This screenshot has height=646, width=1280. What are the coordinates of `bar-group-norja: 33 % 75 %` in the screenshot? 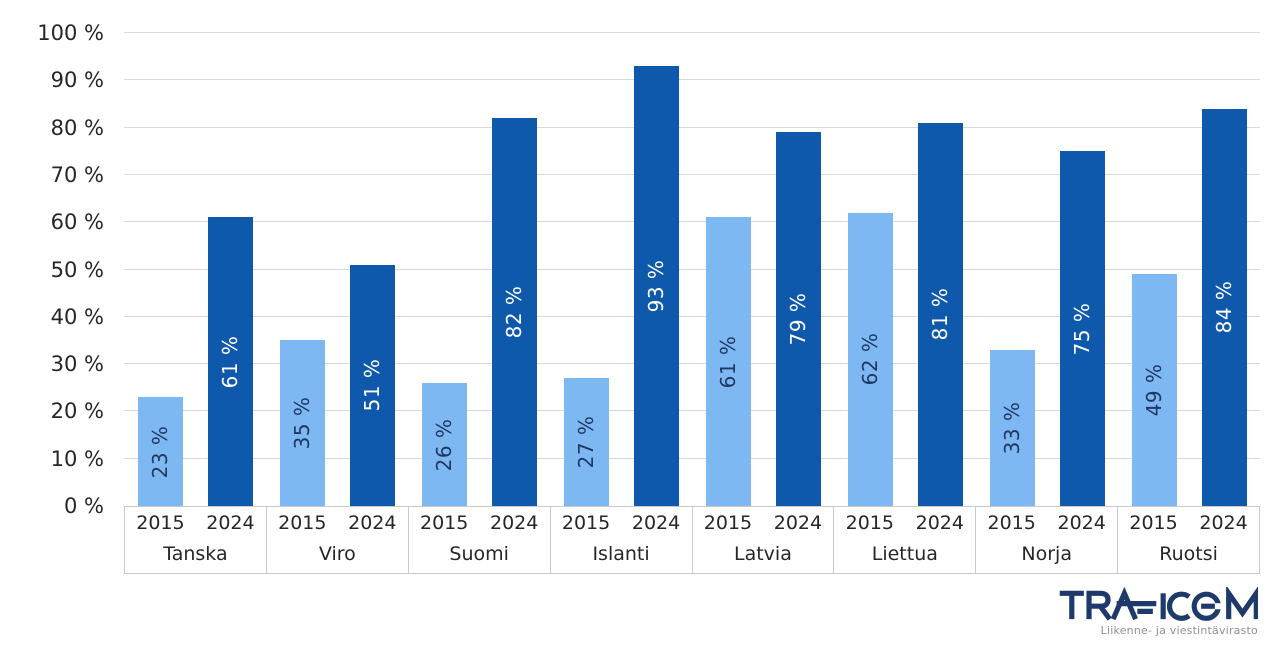 It's located at (1047, 269).